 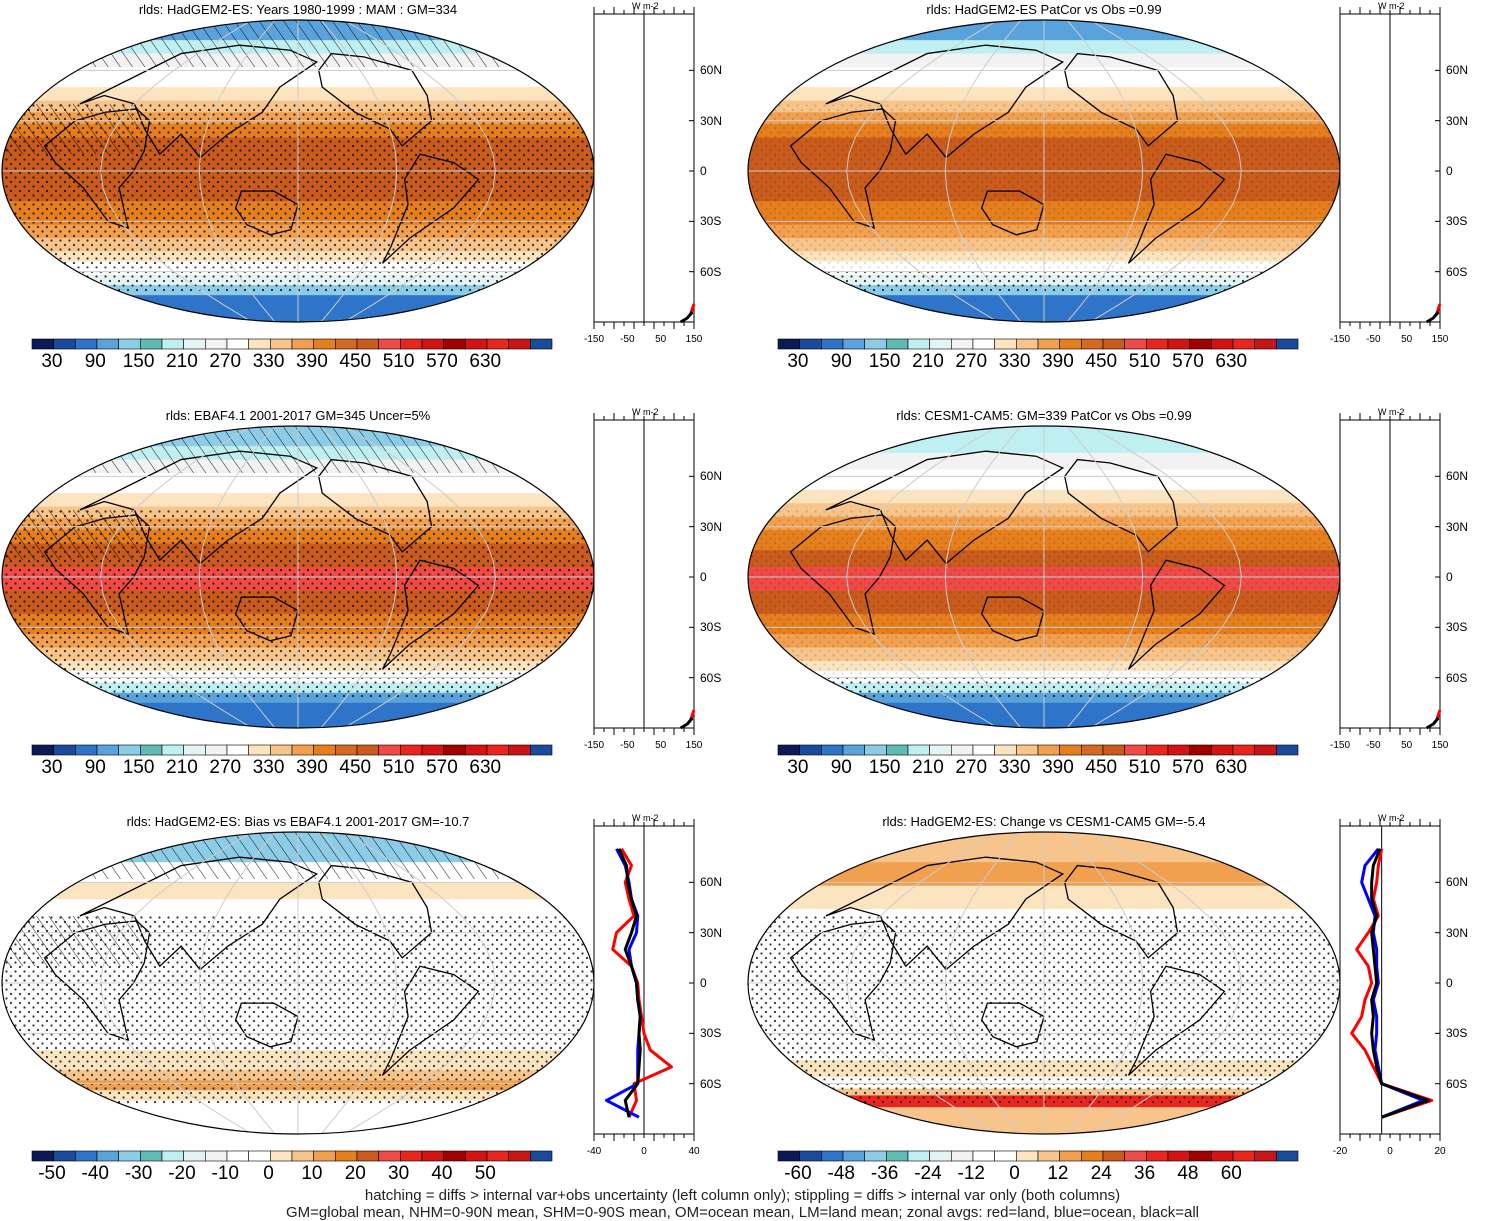 I want to click on colorbar-label: 30, so click(x=52, y=767).